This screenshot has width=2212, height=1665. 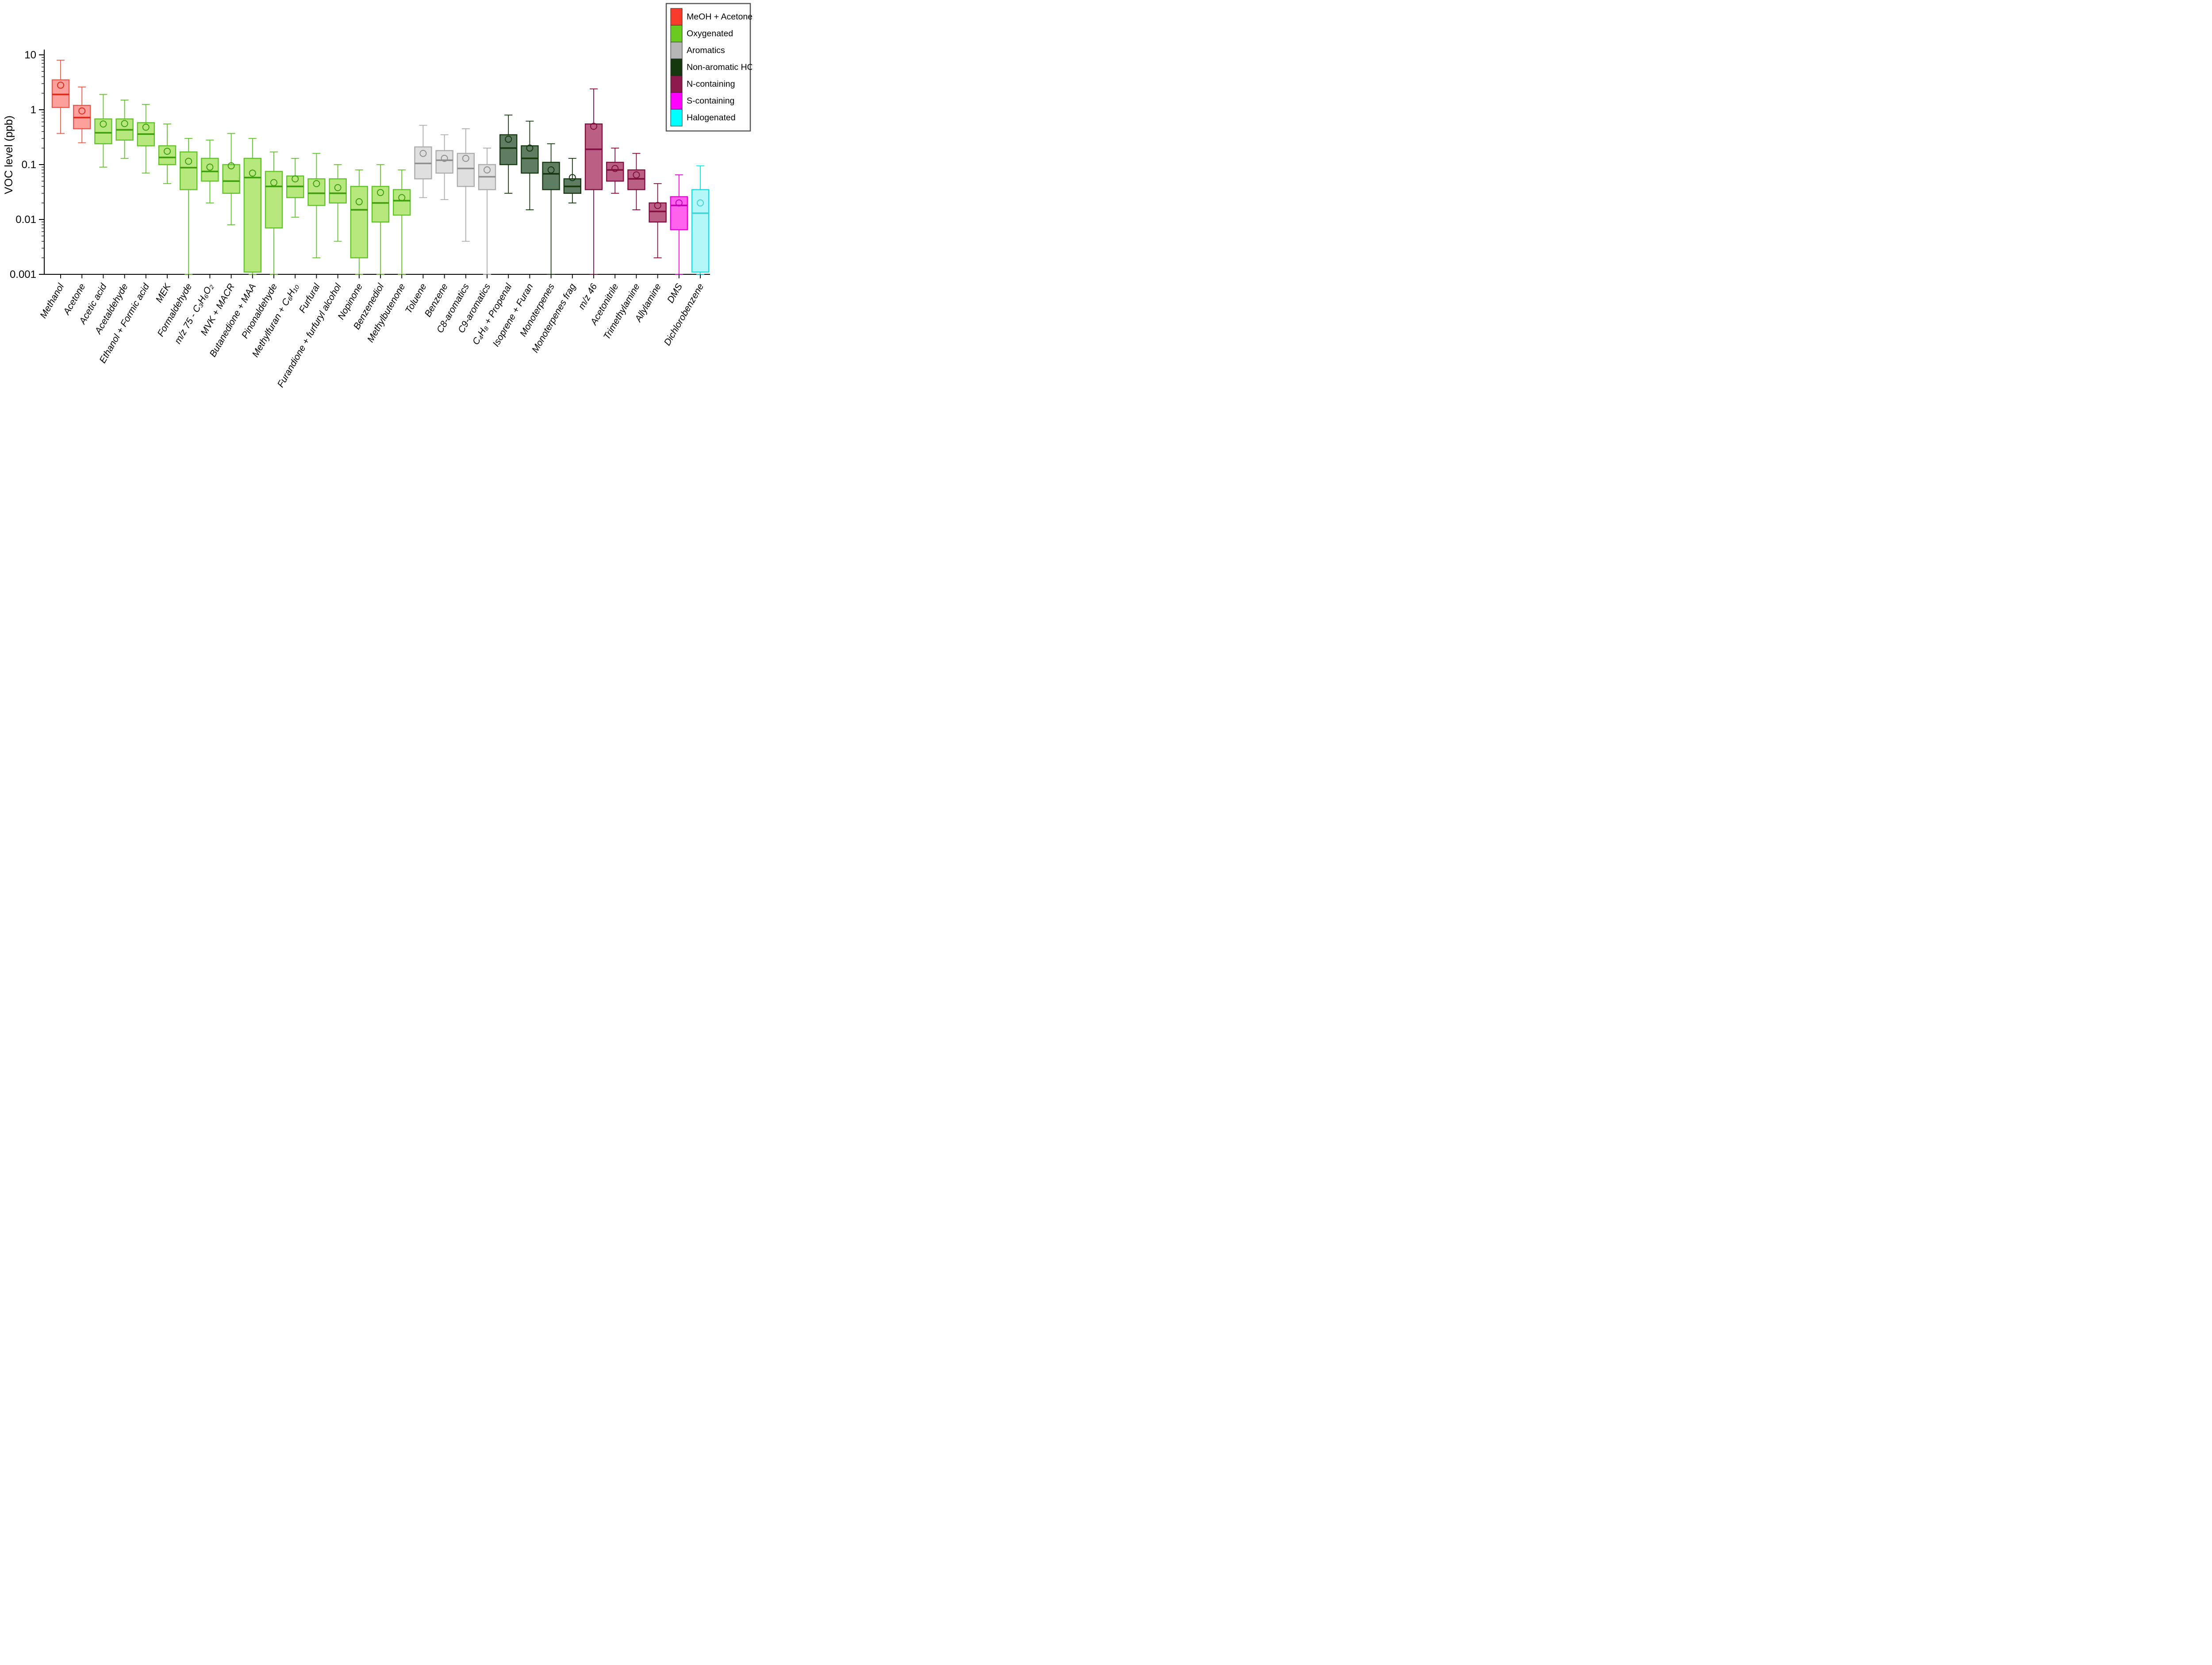 I want to click on x-tick-label: m/z 75 - C₃H₆O₂, so click(x=194, y=314).